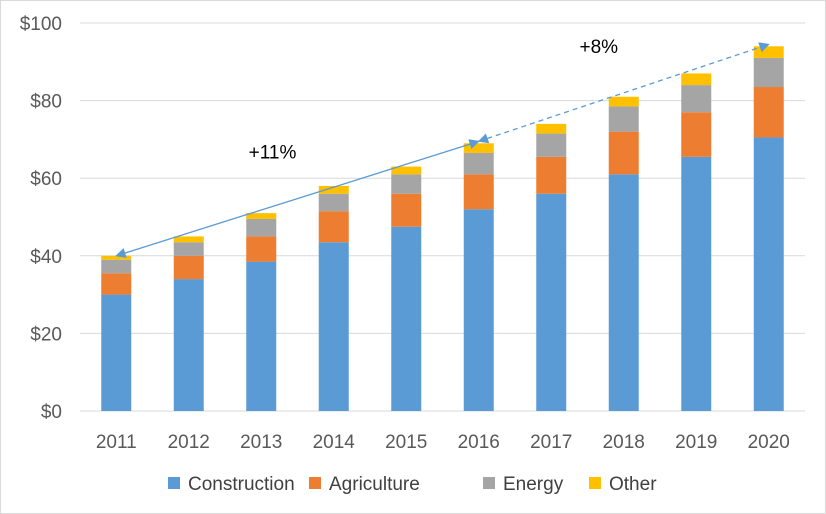  I want to click on legend-label-other: Other, so click(633, 484).